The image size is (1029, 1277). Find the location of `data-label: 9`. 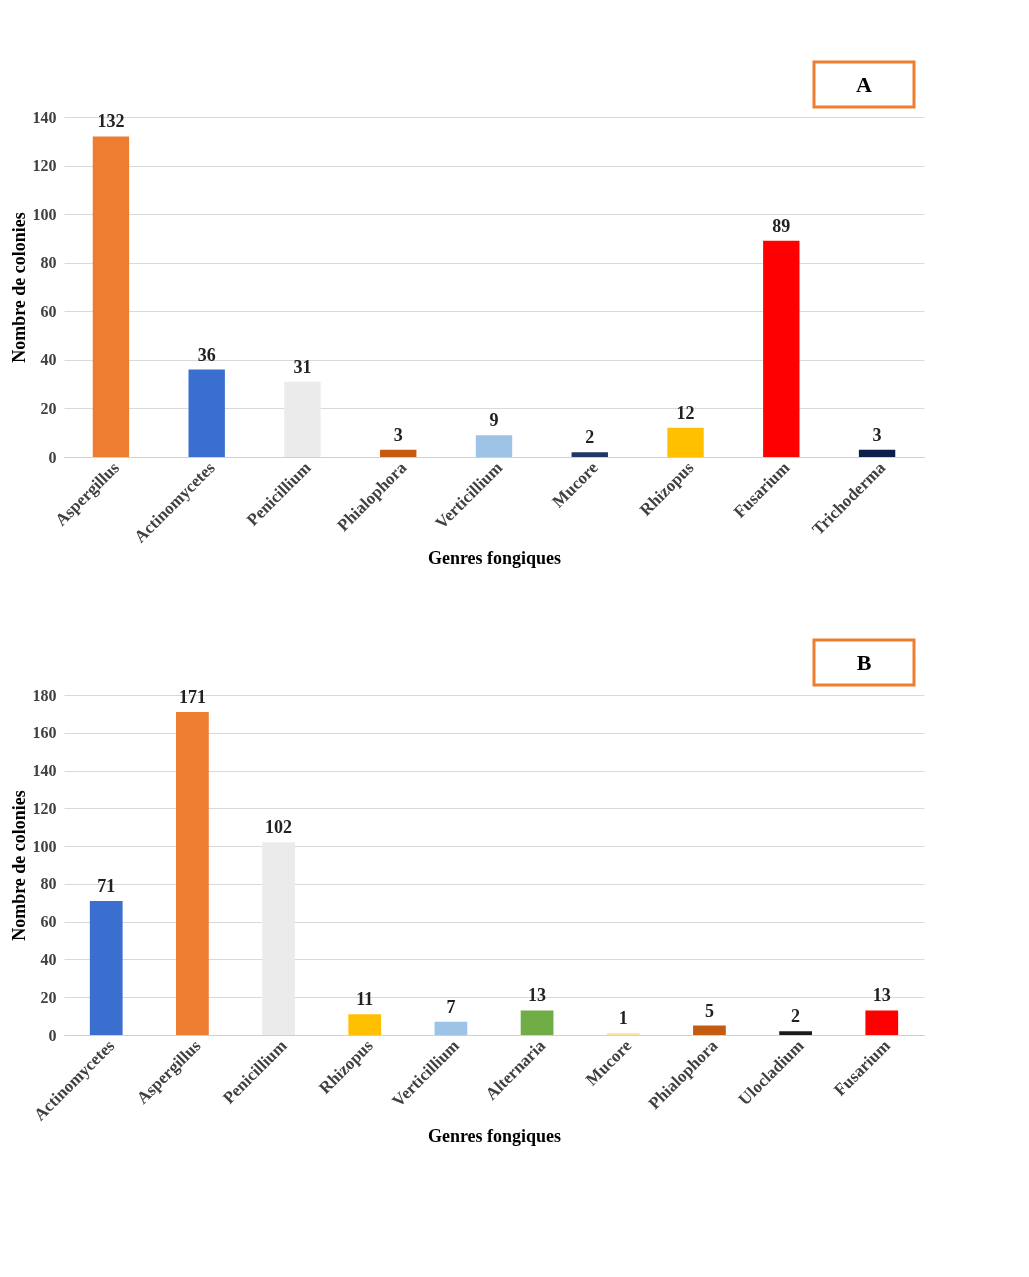

data-label: 9 is located at coordinates (494, 420).